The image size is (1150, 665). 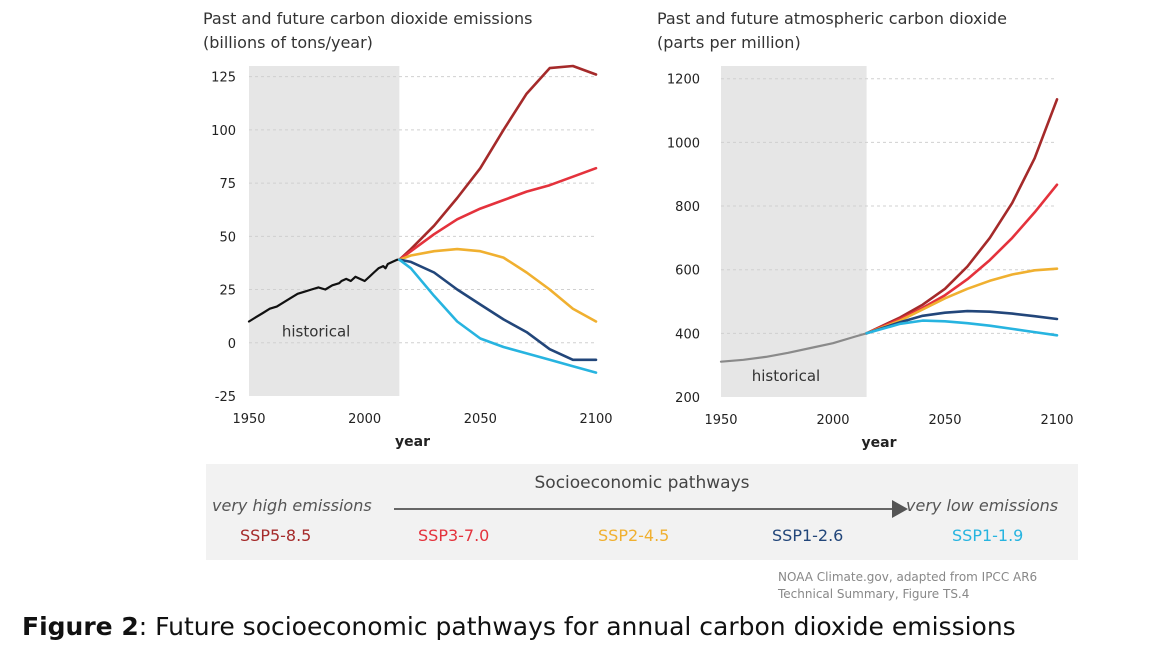 What do you see at coordinates (962, 259) in the screenshot?
I see `c2-series-ssp3` at bounding box center [962, 259].